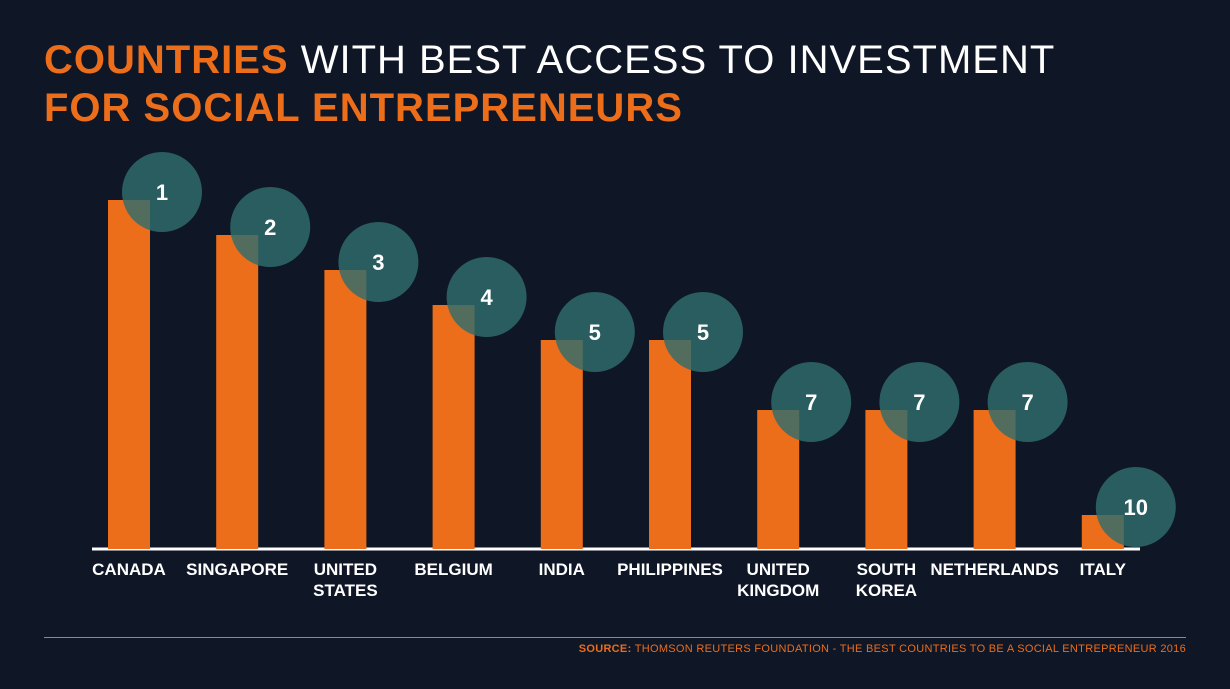 The width and height of the screenshot is (1230, 689). I want to click on title-highlight: COUNTRIES, so click(166, 60).